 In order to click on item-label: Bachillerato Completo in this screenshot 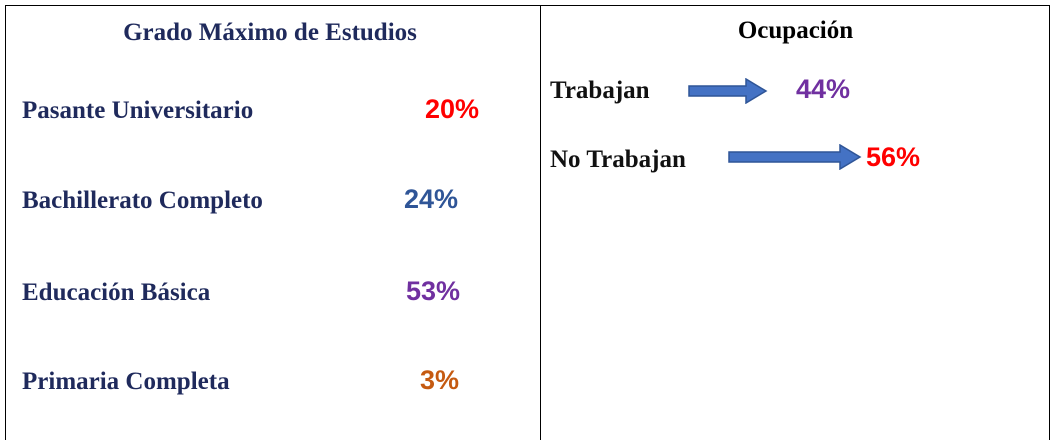, I will do `click(142, 200)`.